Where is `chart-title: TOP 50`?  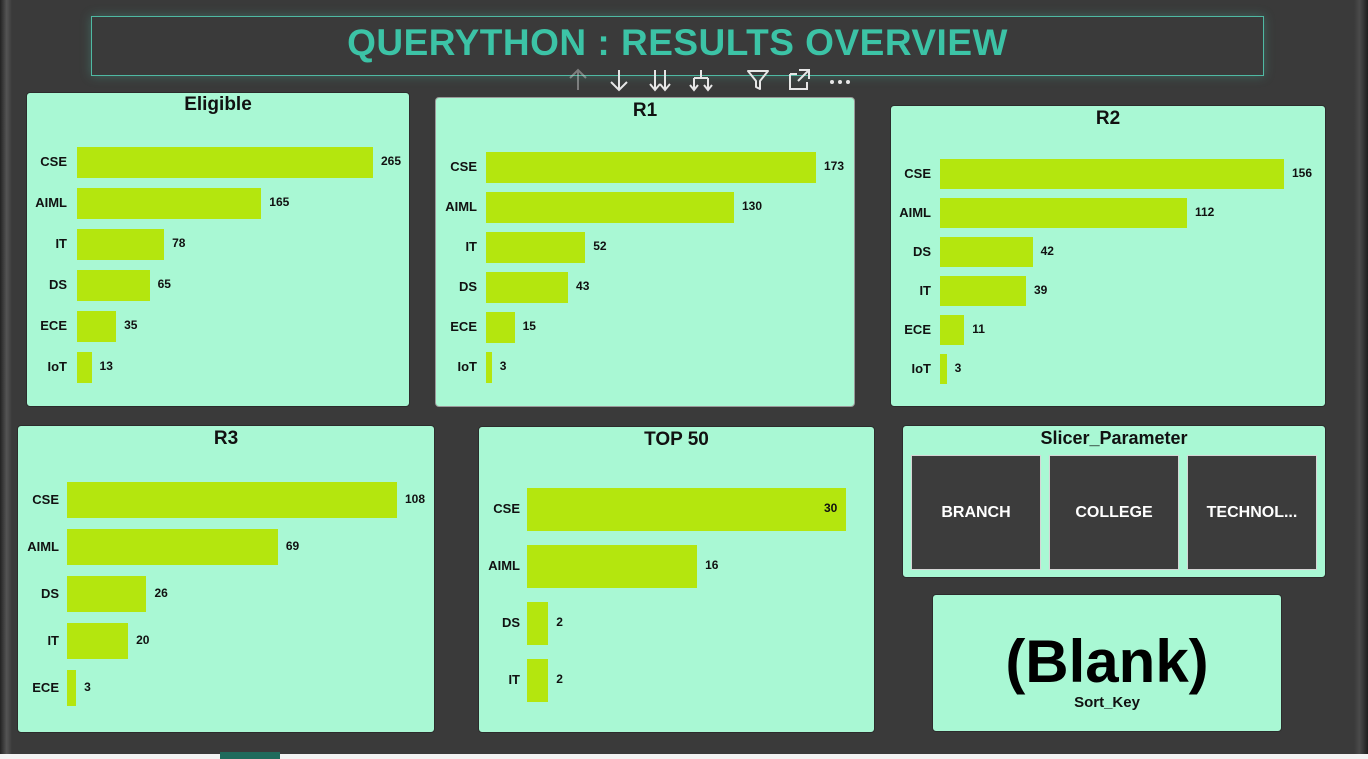 chart-title: TOP 50 is located at coordinates (676, 439).